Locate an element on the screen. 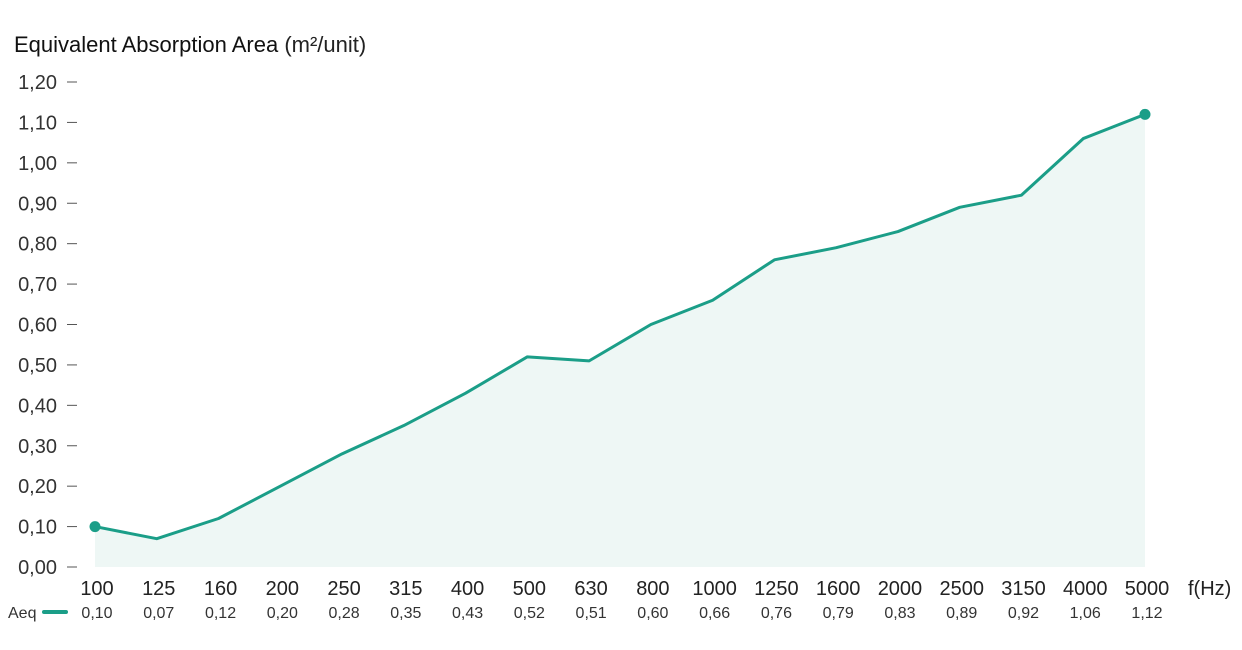 This screenshot has width=1242, height=650. x-tick-label: 1250 is located at coordinates (776, 589).